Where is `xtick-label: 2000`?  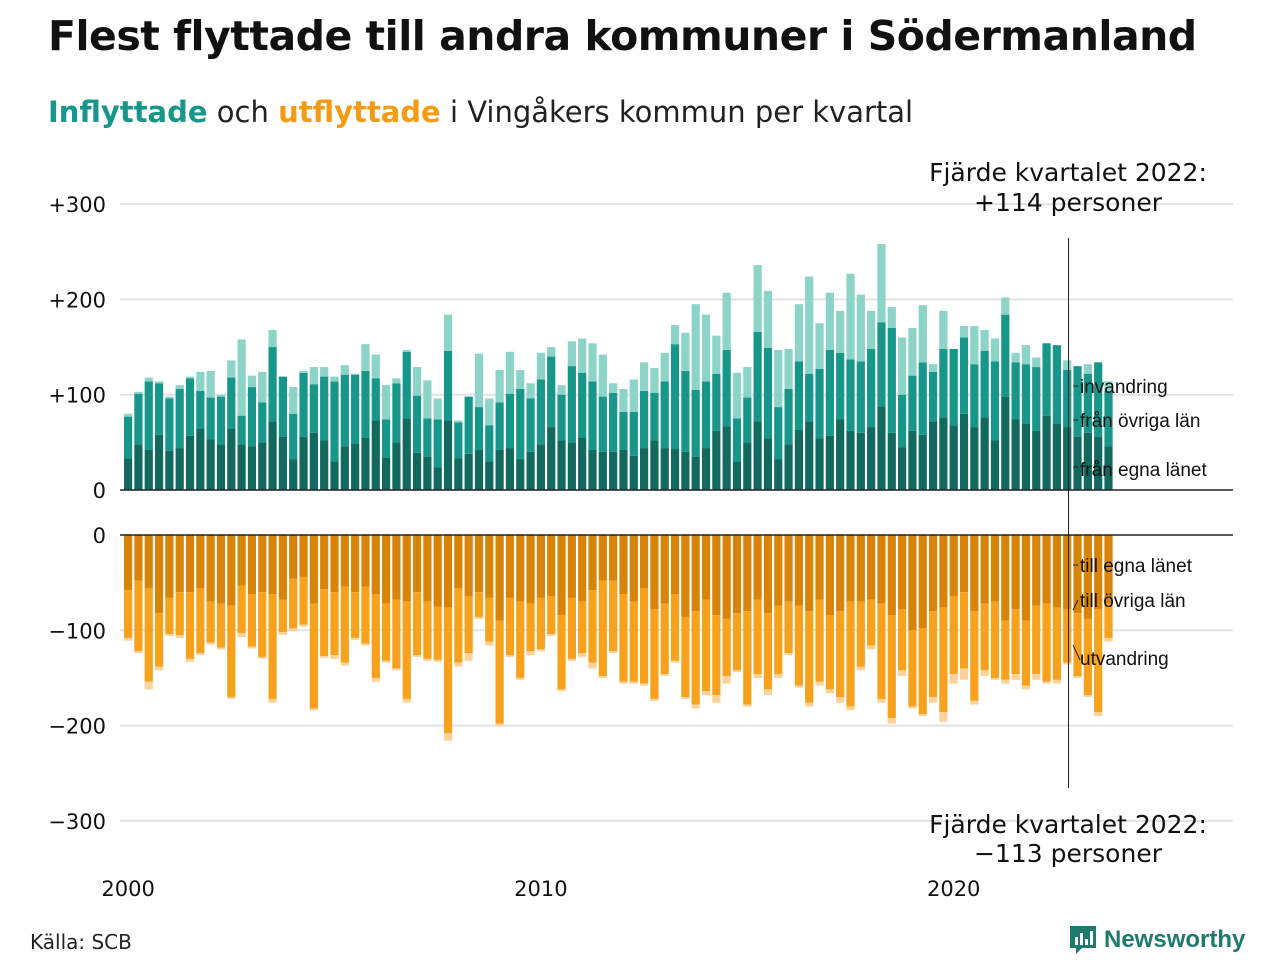
xtick-label: 2000 is located at coordinates (127, 889).